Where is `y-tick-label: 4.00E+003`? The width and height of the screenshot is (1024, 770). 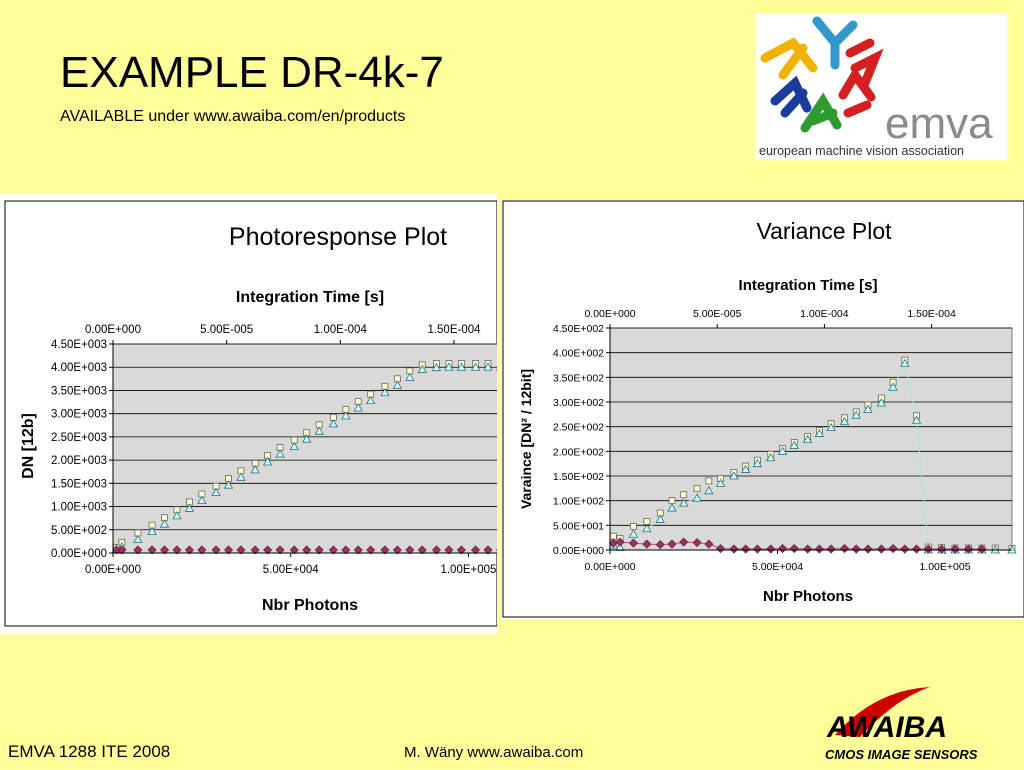
y-tick-label: 4.00E+003 is located at coordinates (79, 368).